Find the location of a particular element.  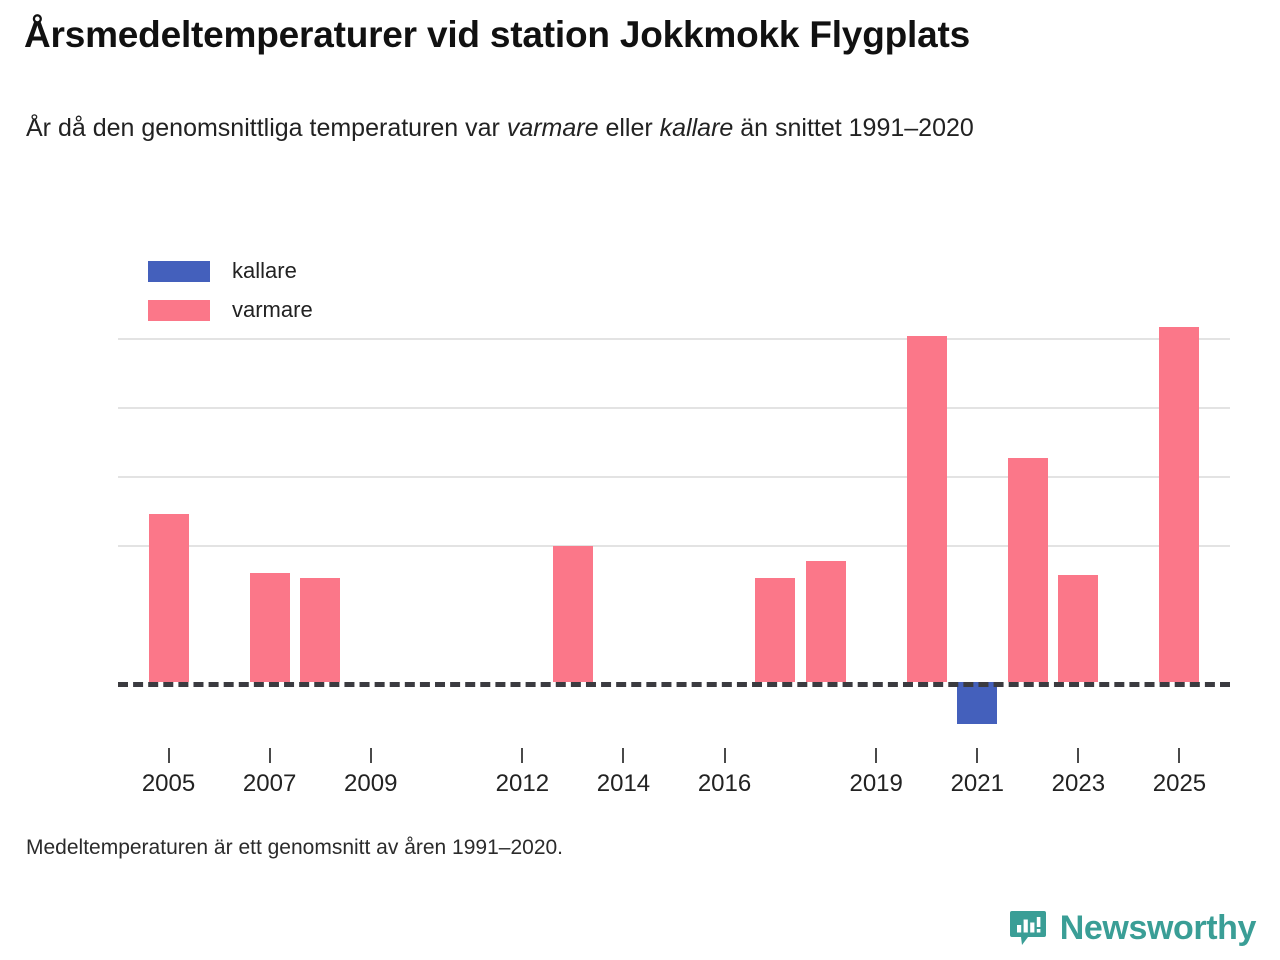

bar-2013 is located at coordinates (572, 613).